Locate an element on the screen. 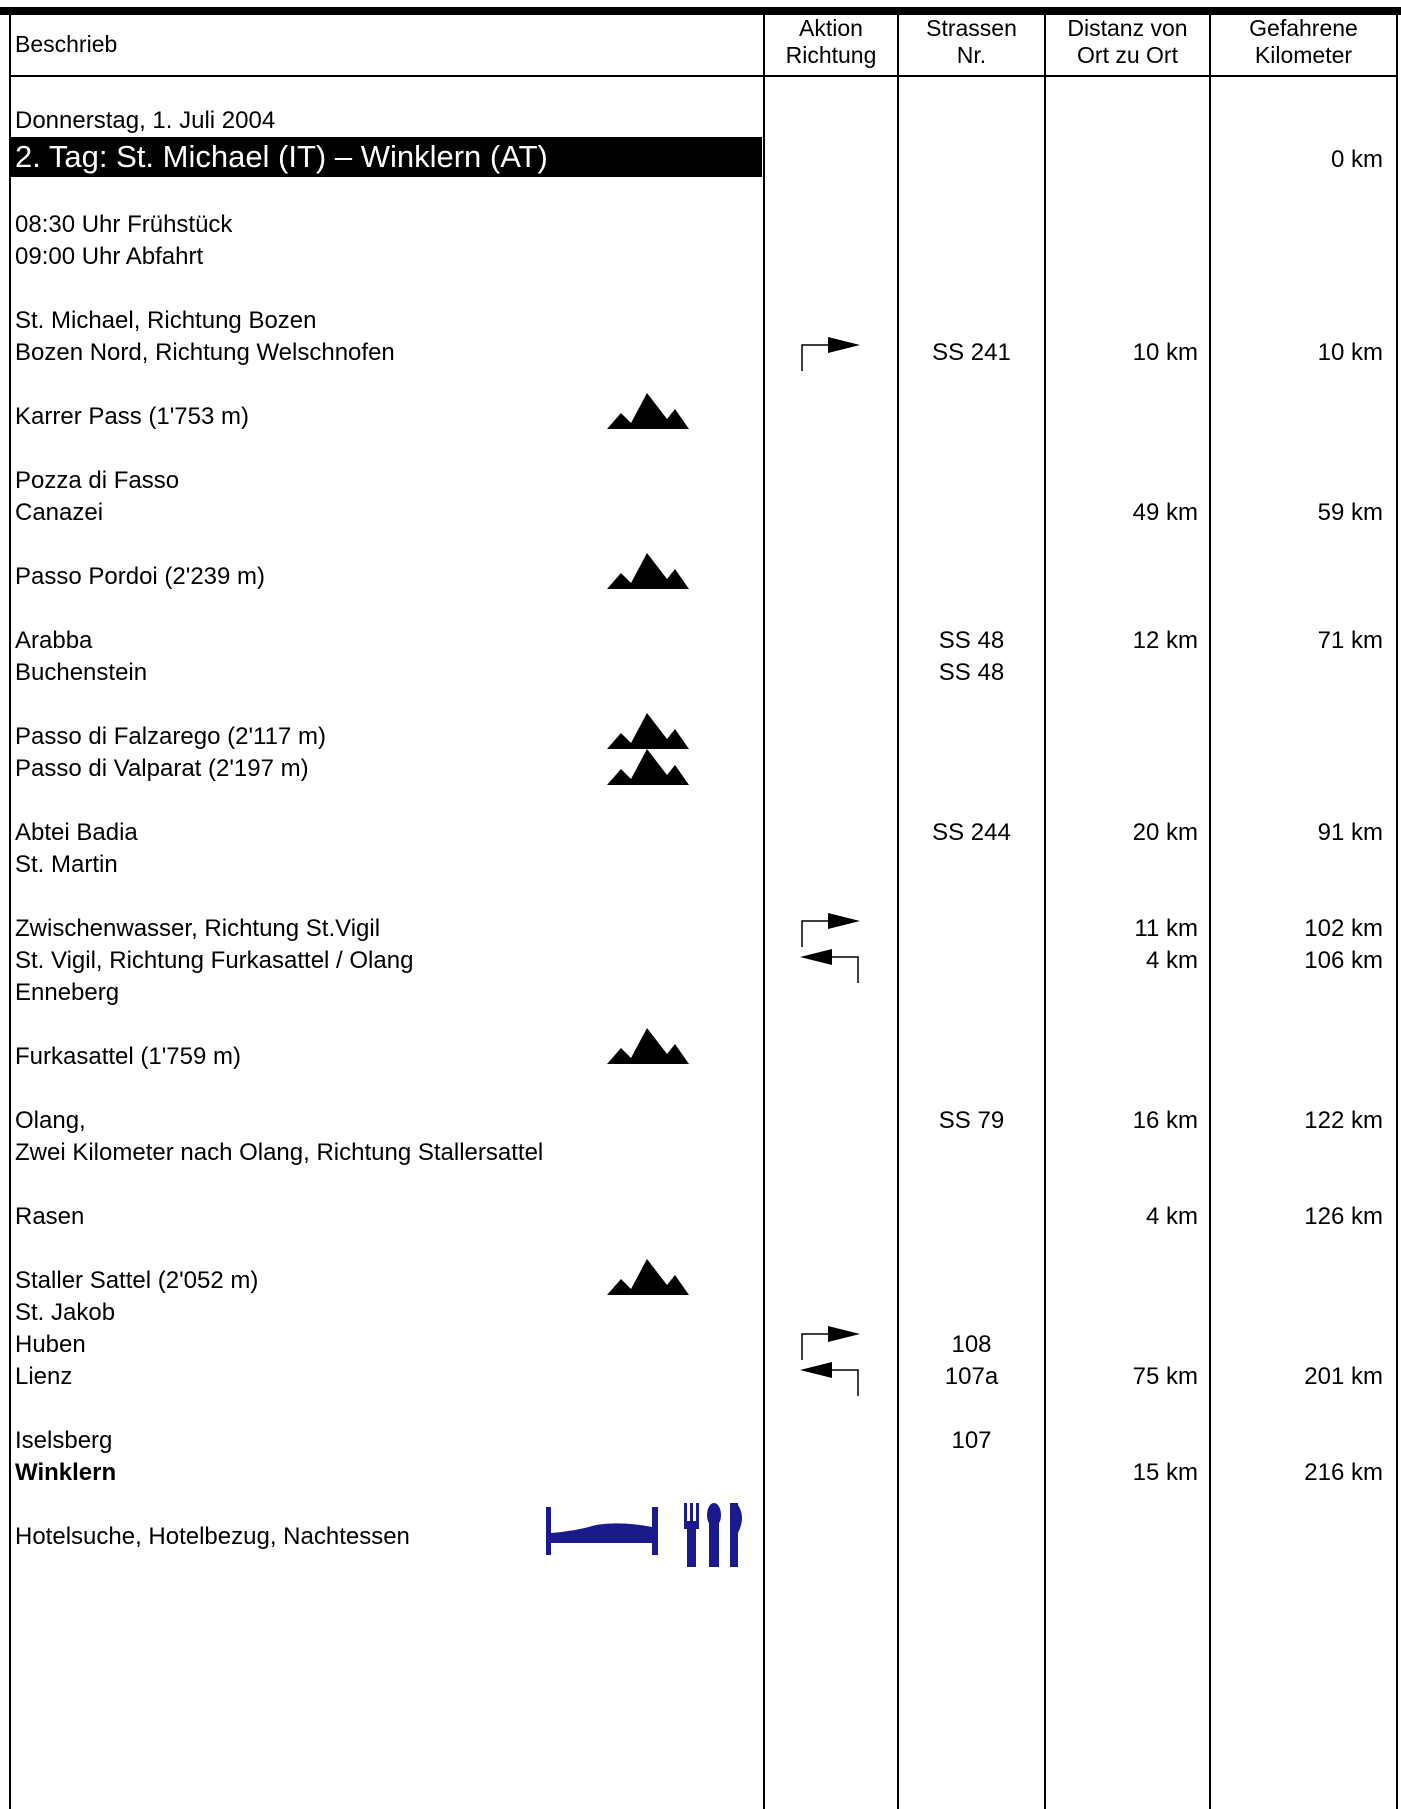  road-number: 107a is located at coordinates (971, 1376).